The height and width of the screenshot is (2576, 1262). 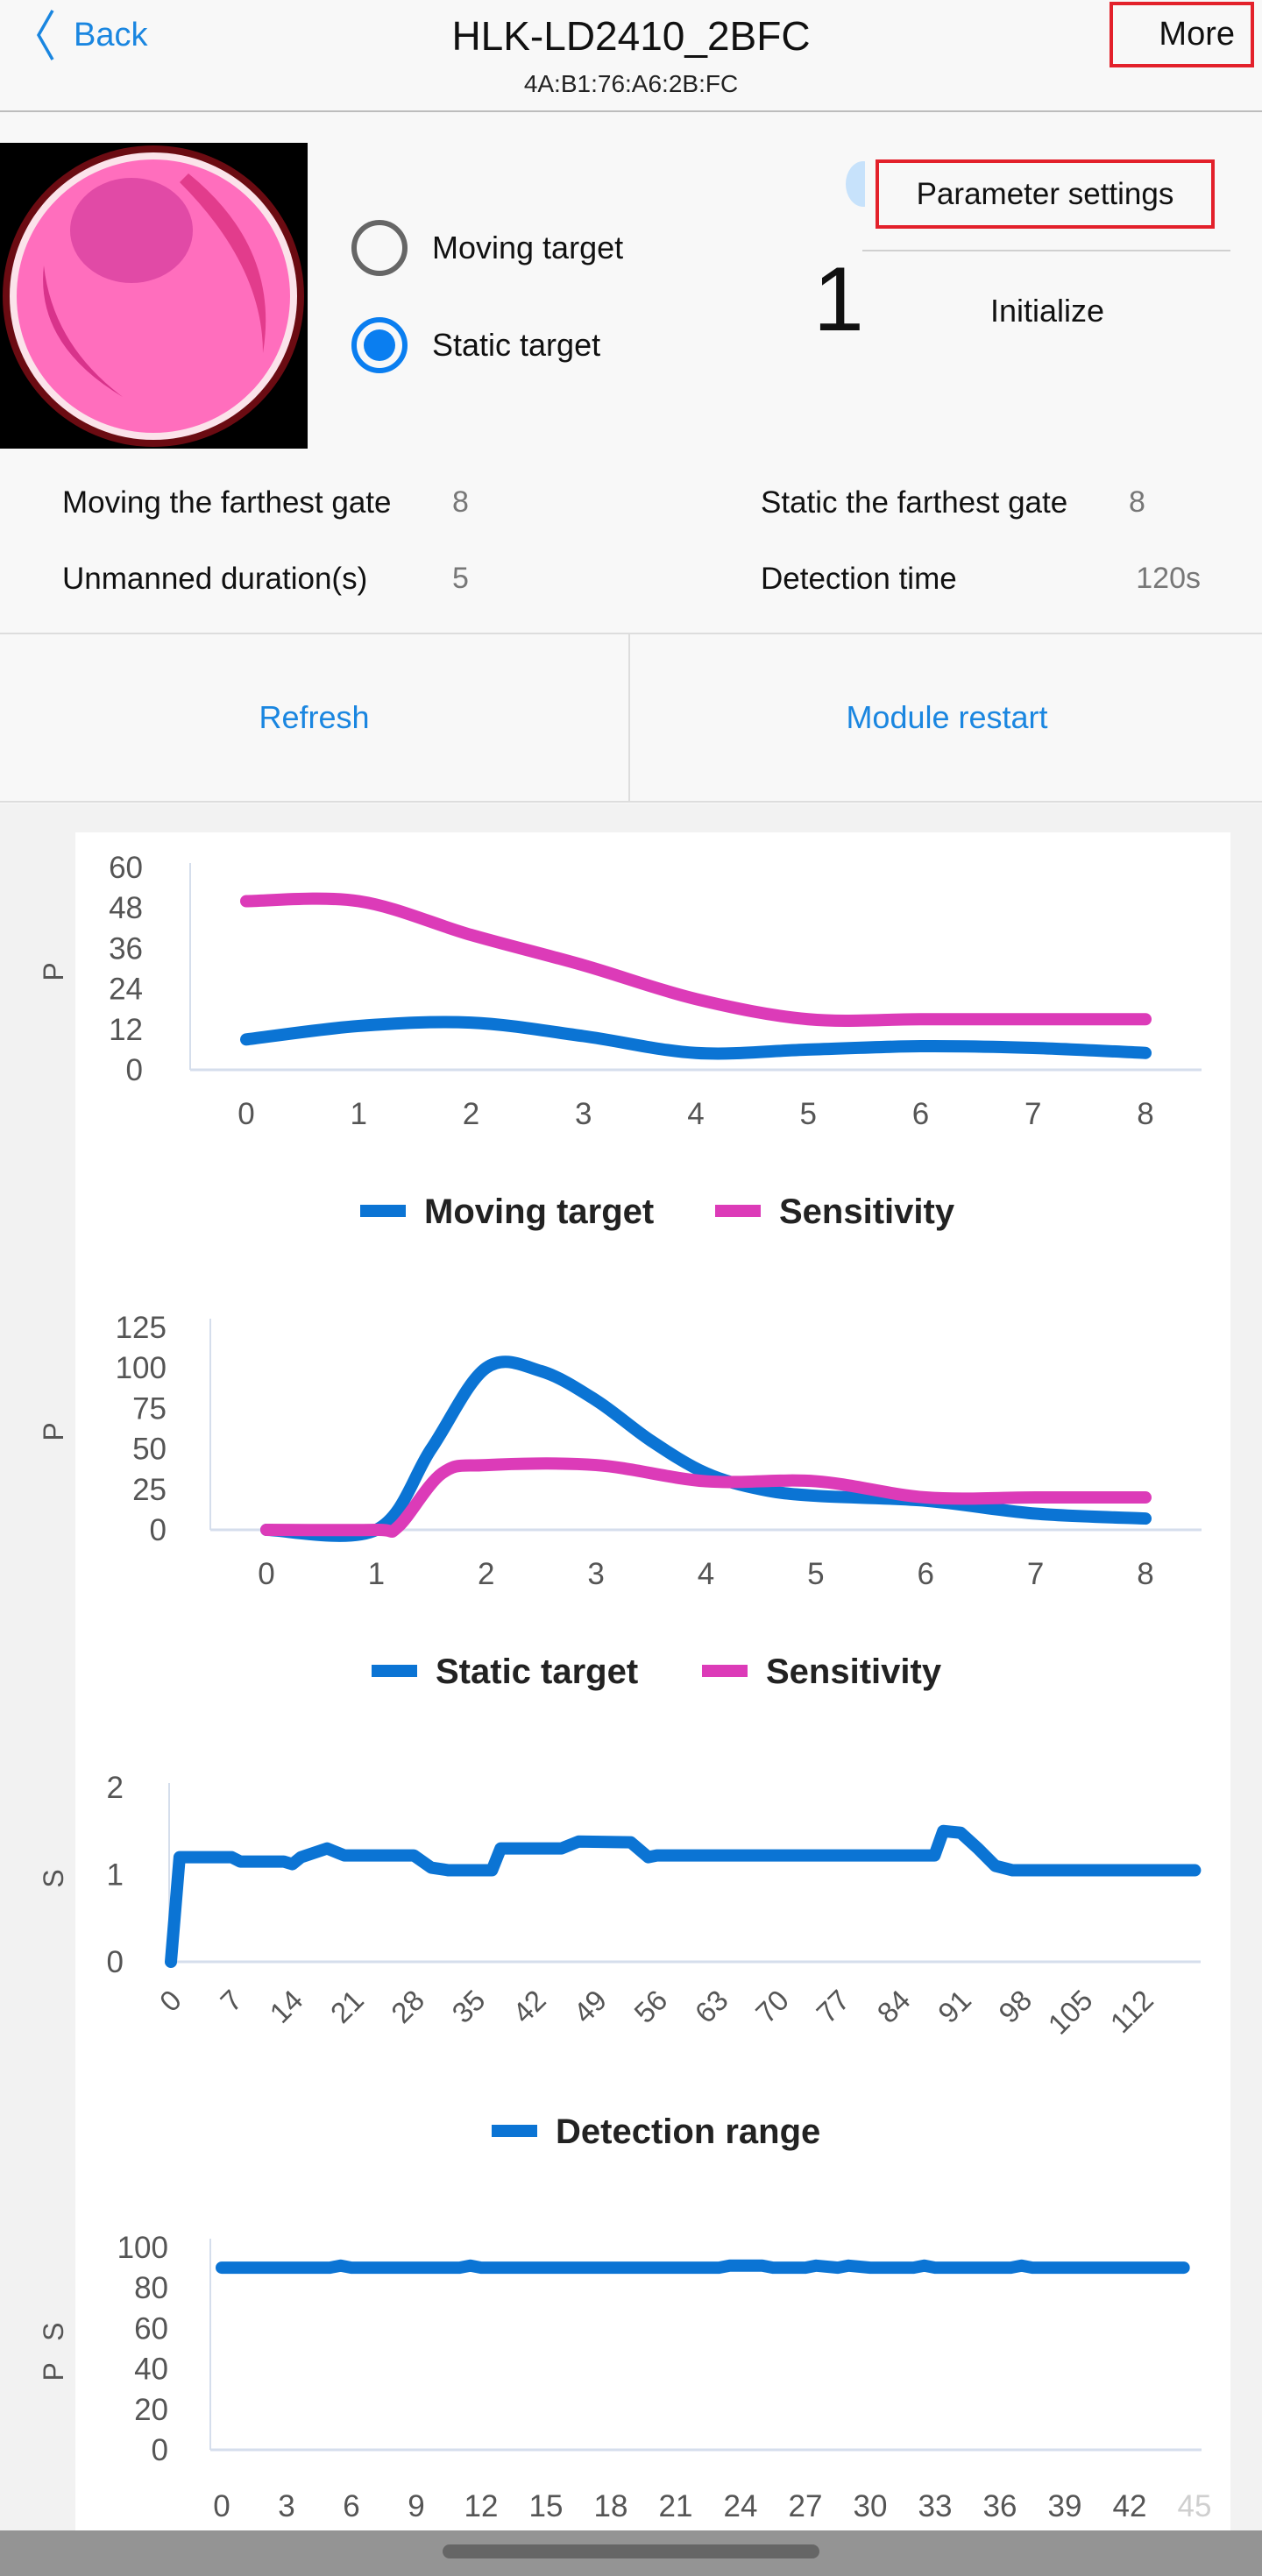 I want to click on unmanned-duration-value: 5, so click(x=460, y=578).